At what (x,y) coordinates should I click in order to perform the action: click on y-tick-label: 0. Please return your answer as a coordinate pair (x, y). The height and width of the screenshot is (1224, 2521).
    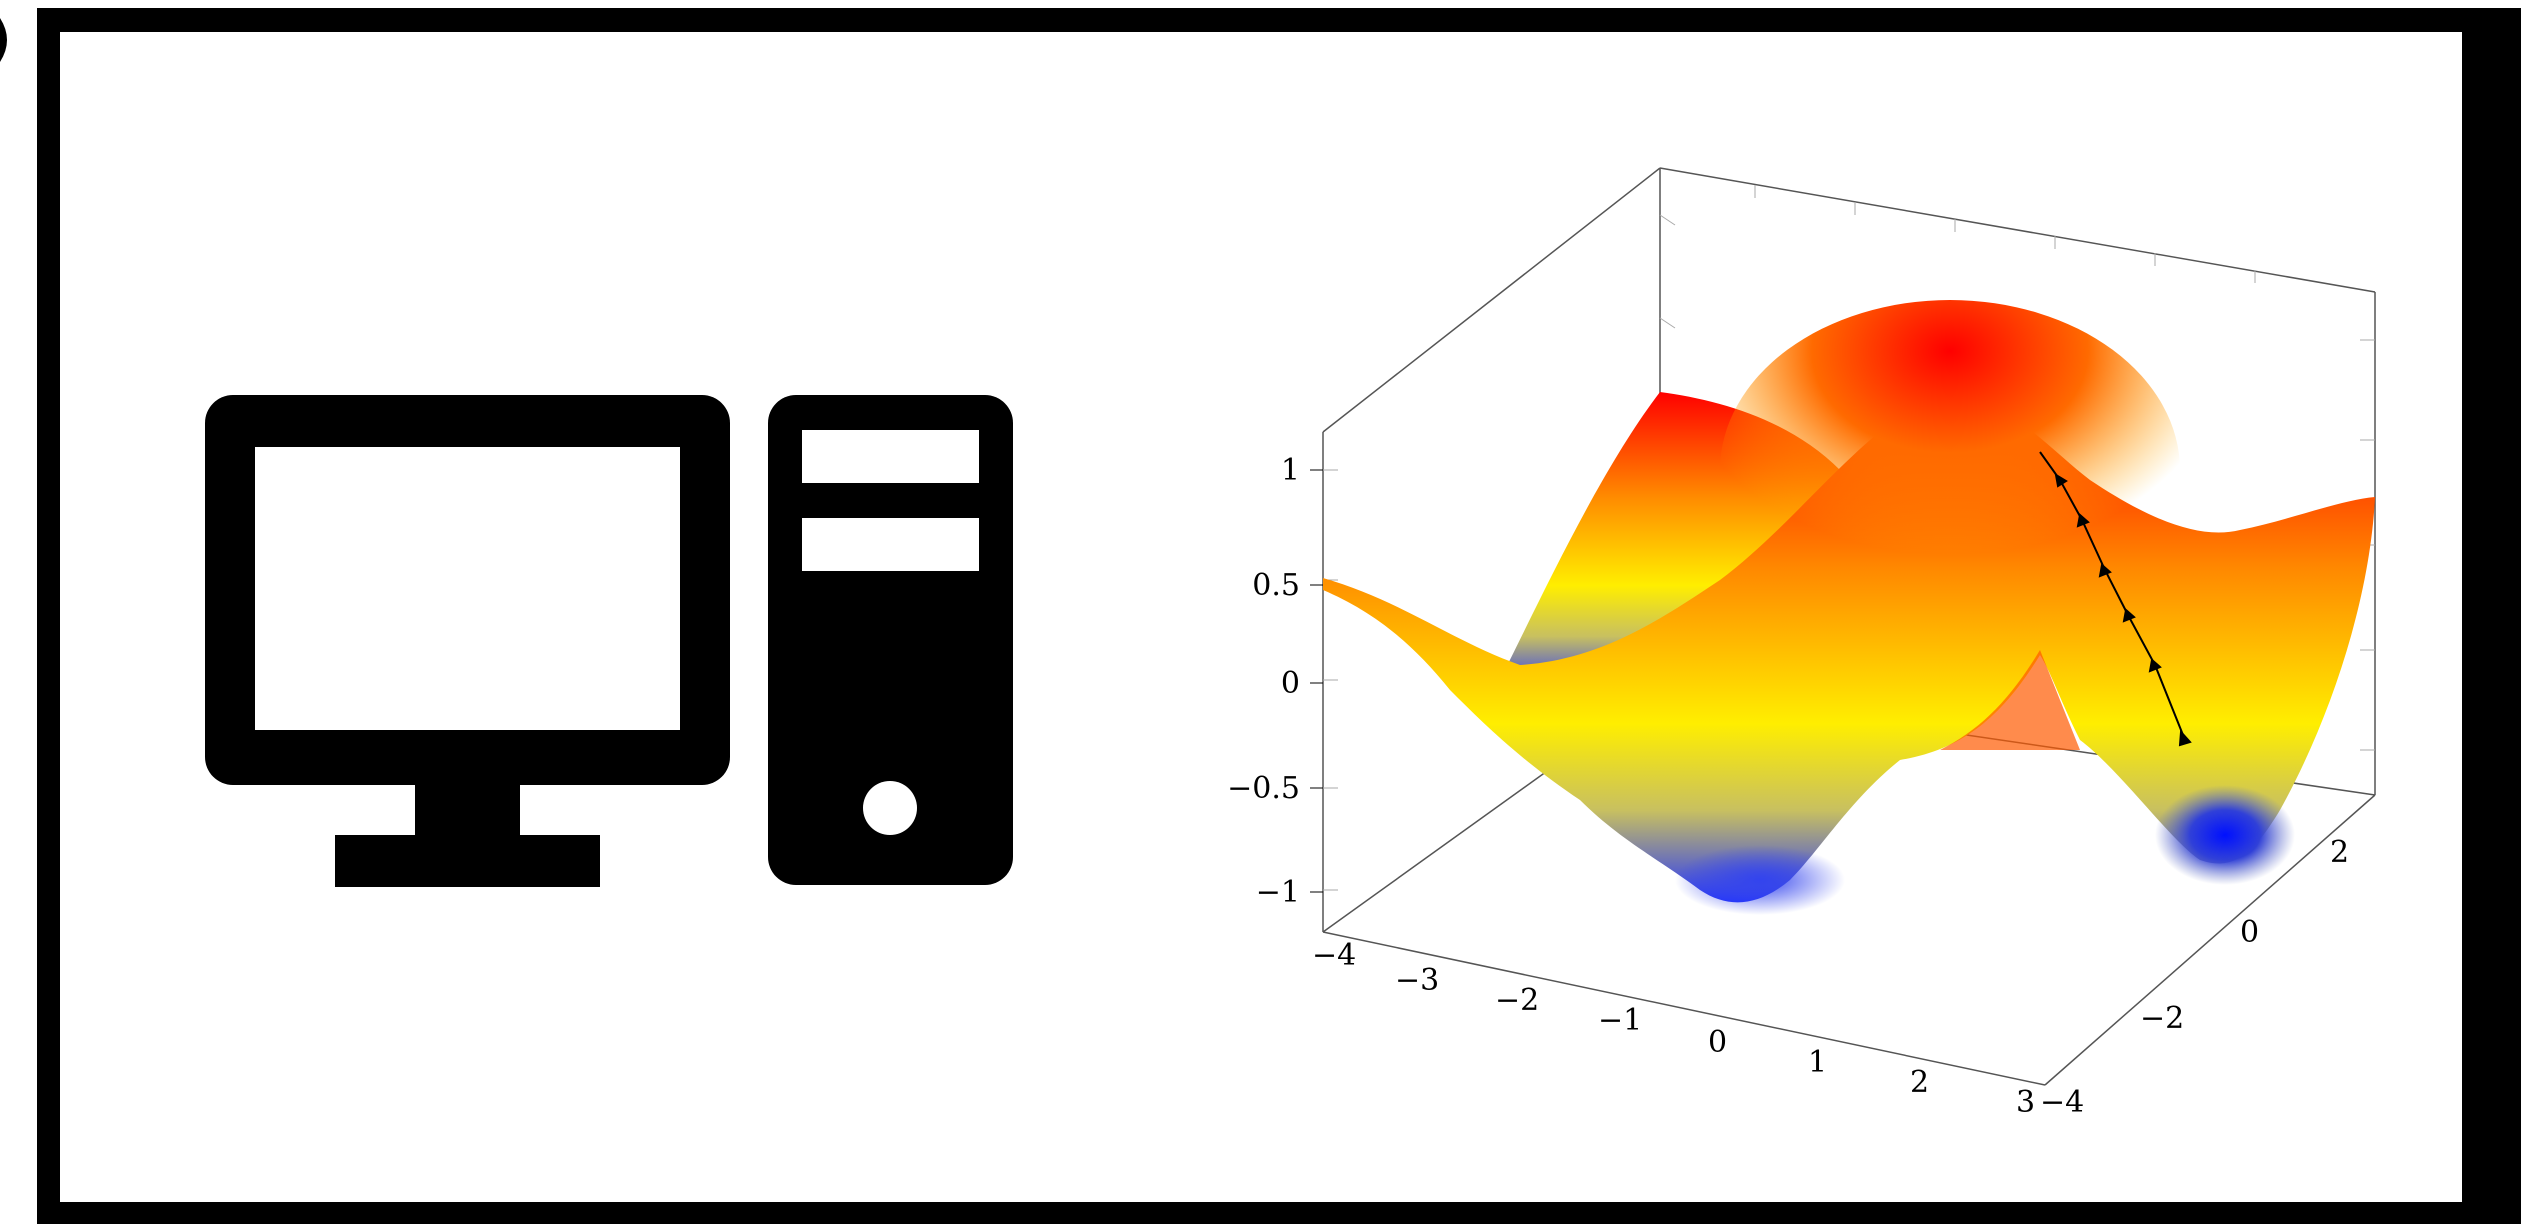
    Looking at the image, I should click on (2249, 932).